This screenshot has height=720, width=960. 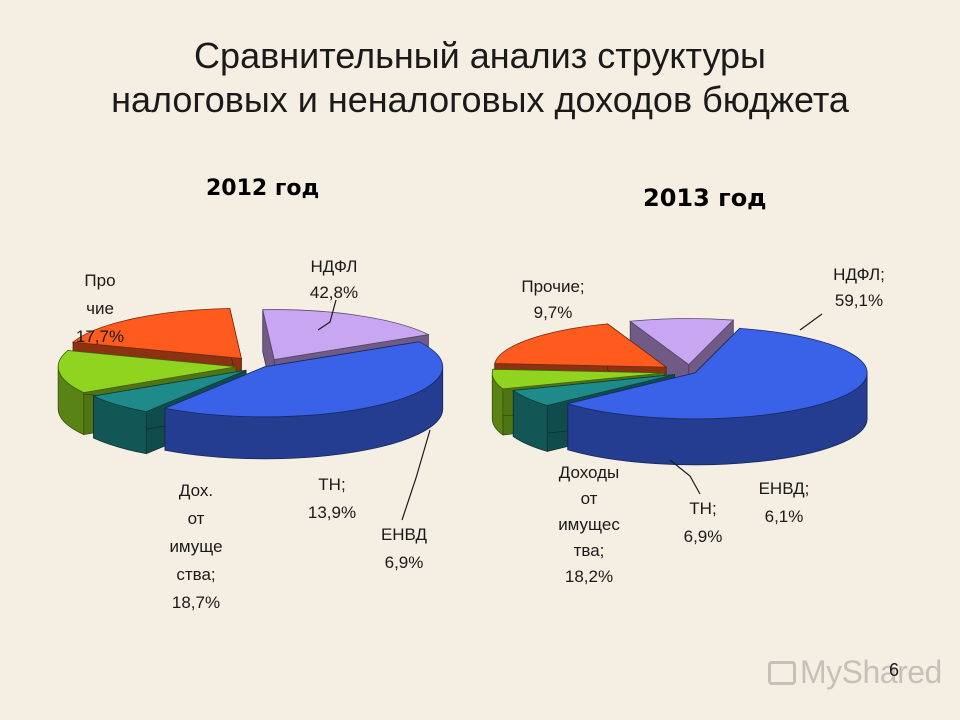 What do you see at coordinates (263, 188) in the screenshot?
I see `chart-title-2012: 2012 год` at bounding box center [263, 188].